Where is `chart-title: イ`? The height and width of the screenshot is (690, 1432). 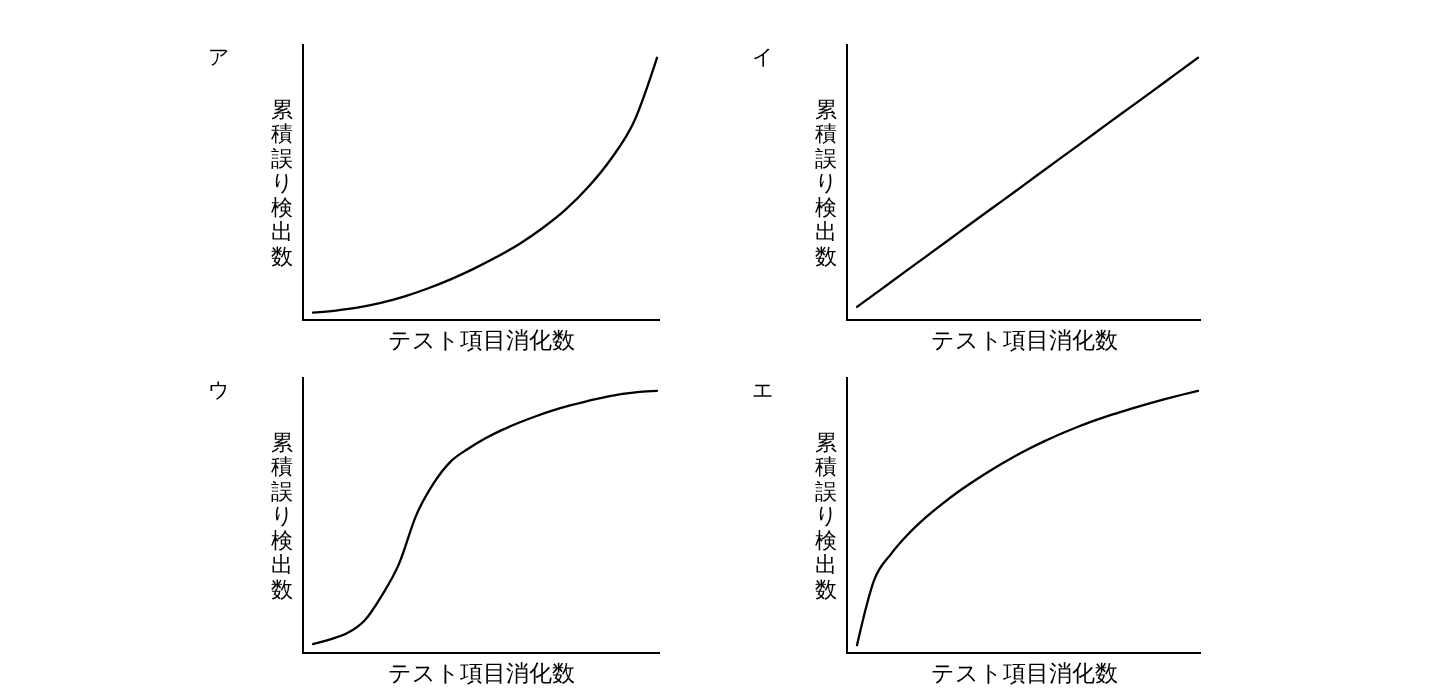
chart-title: イ is located at coordinates (763, 57).